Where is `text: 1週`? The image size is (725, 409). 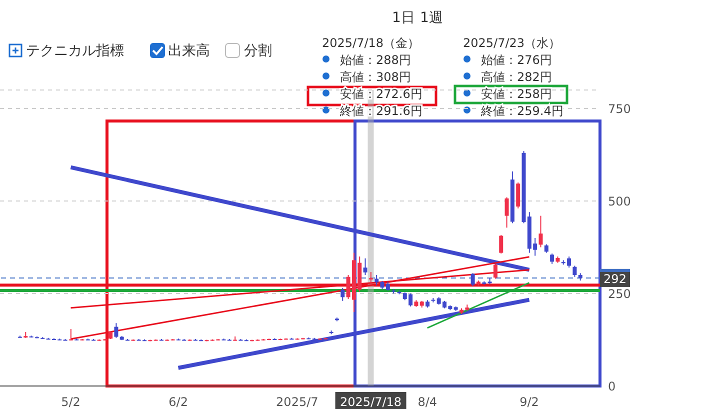
text: 1週 is located at coordinates (431, 18).